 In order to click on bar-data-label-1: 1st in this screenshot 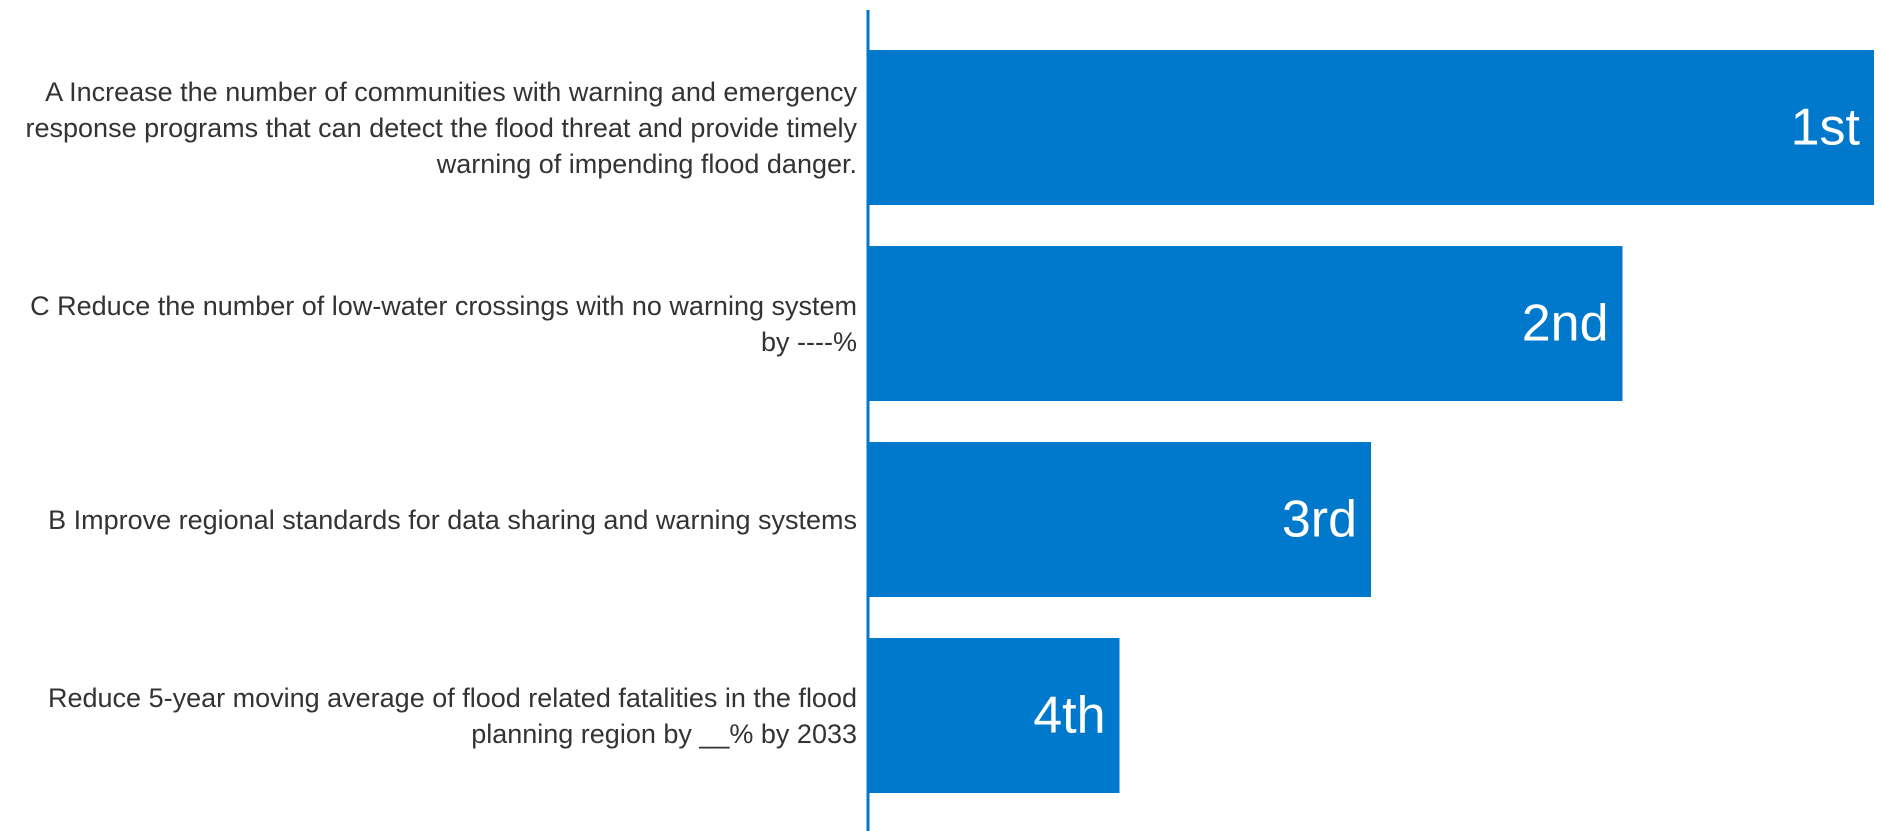, I will do `click(1826, 128)`.